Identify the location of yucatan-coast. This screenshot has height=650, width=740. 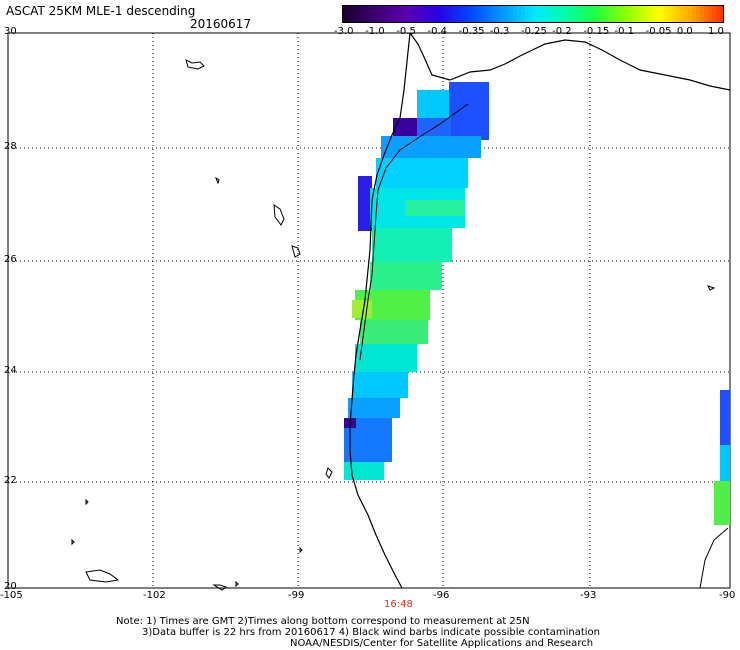
(714, 558).